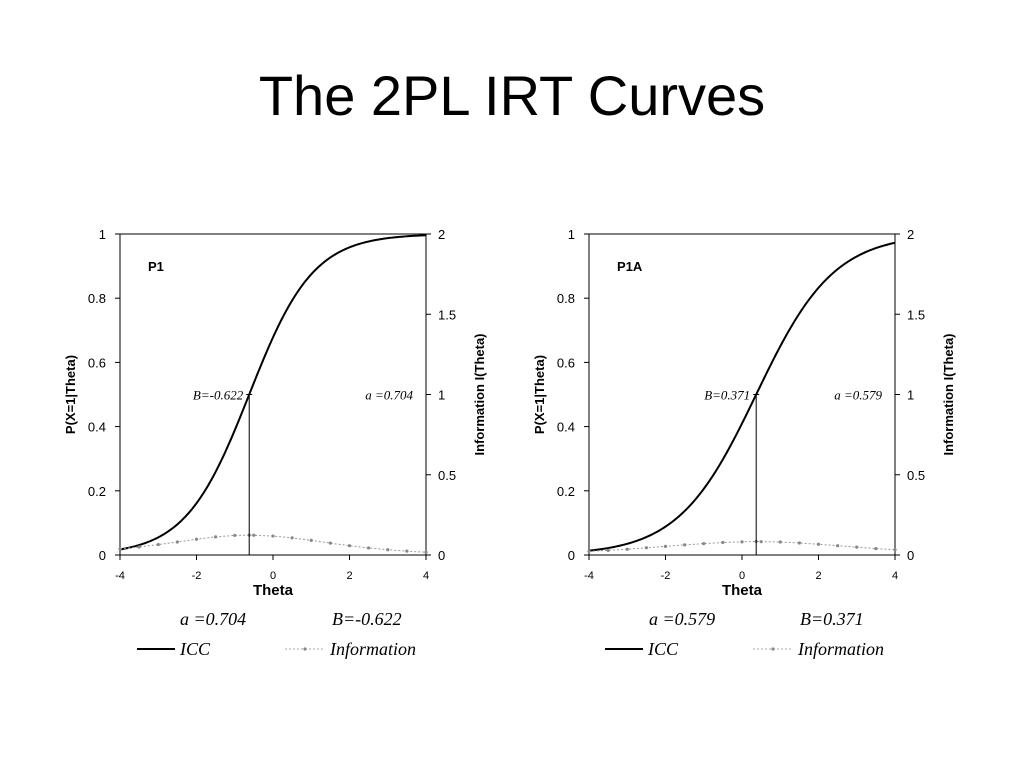 This screenshot has width=1024, height=768. What do you see at coordinates (663, 649) in the screenshot?
I see `chart-2-legend-icc-label: ICC` at bounding box center [663, 649].